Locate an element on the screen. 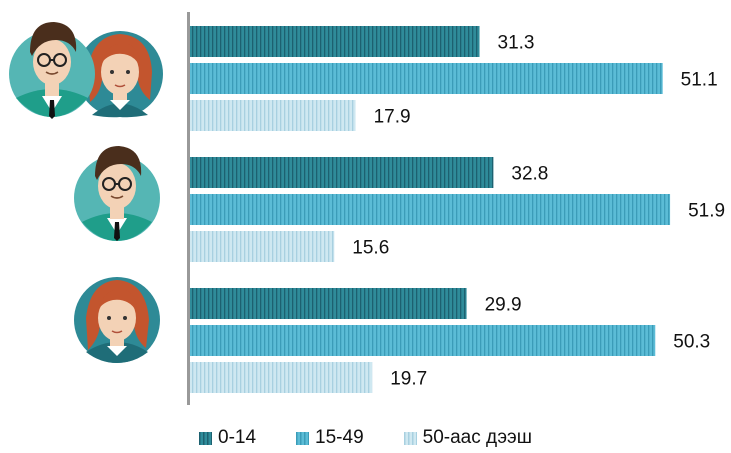 The image size is (731, 453). value-label-15-49-group-3: 50.3 is located at coordinates (691, 342).